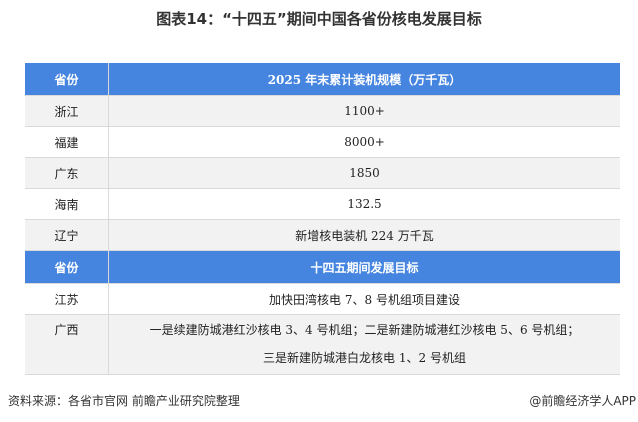 The width and height of the screenshot is (638, 422). Describe the element at coordinates (124, 401) in the screenshot. I see `source-note: 资料来源：各省市官网 前瞻产业研究院整理` at that location.